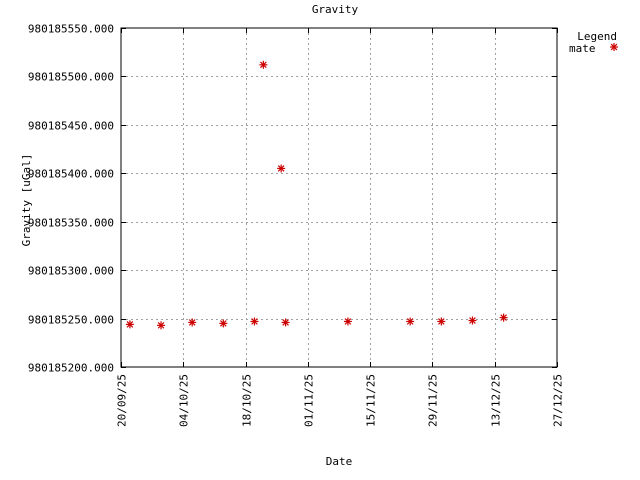 This screenshot has width=640, height=480. What do you see at coordinates (247, 400) in the screenshot?
I see `x-tick-label: 18/10/25` at bounding box center [247, 400].